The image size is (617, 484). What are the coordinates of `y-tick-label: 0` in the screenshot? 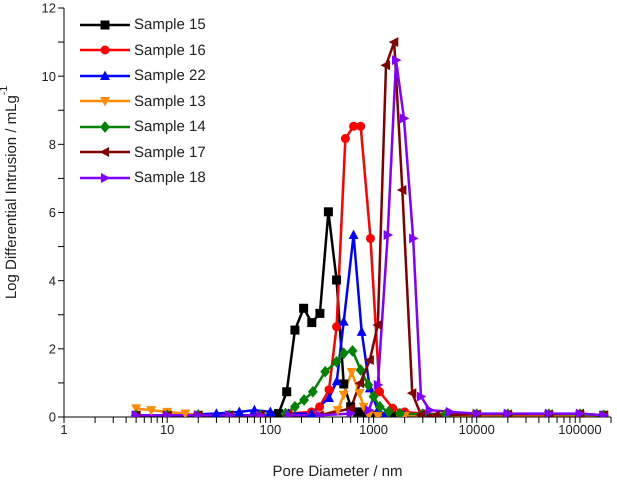 It's located at (52, 417).